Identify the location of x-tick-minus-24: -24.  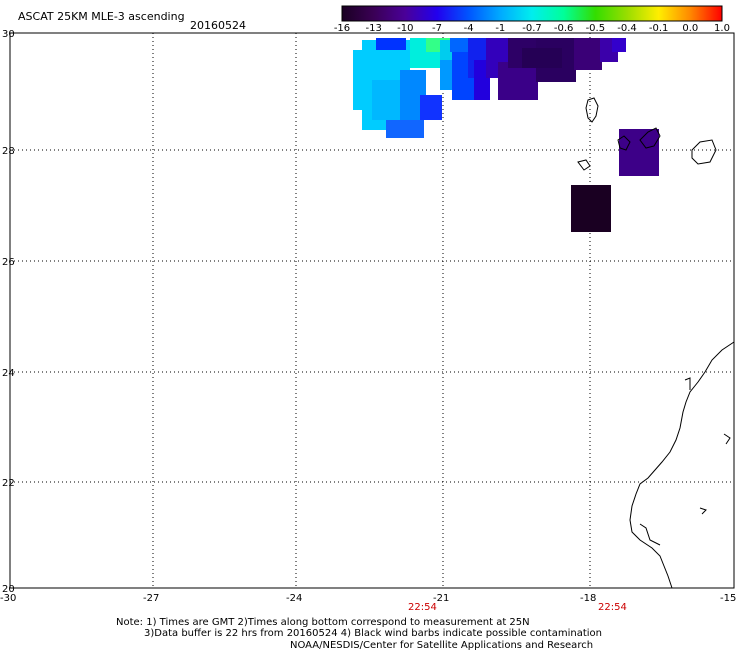
(294, 598).